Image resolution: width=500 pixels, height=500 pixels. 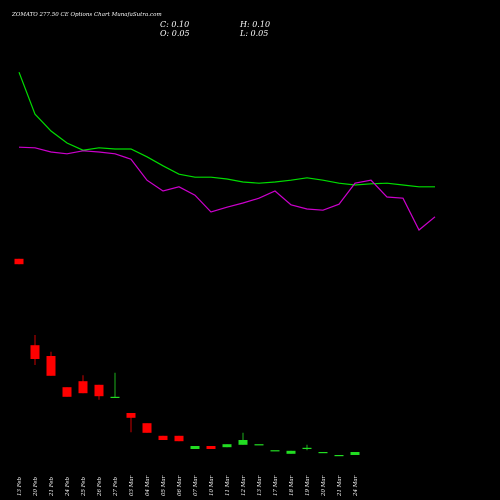 What do you see at coordinates (116, 486) in the screenshot?
I see `x-tick-label: 27 Feb` at bounding box center [116, 486].